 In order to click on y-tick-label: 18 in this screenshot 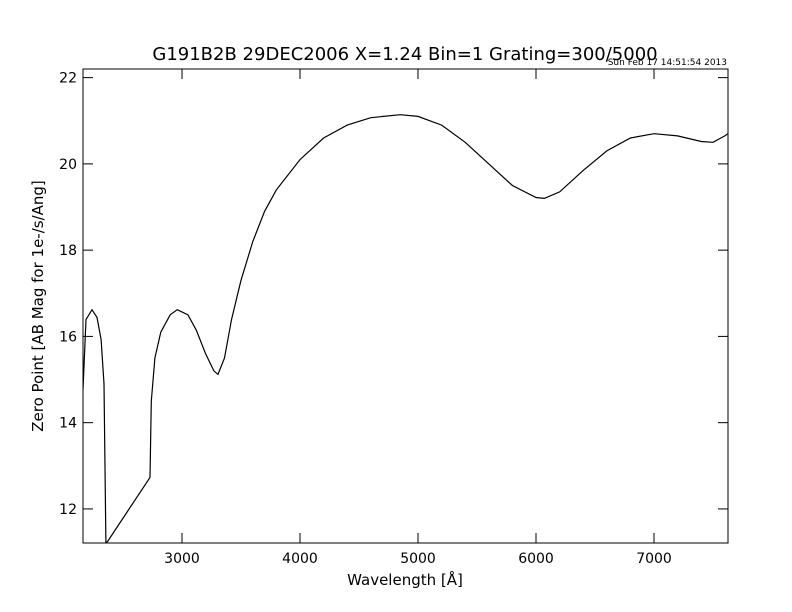, I will do `click(68, 251)`.